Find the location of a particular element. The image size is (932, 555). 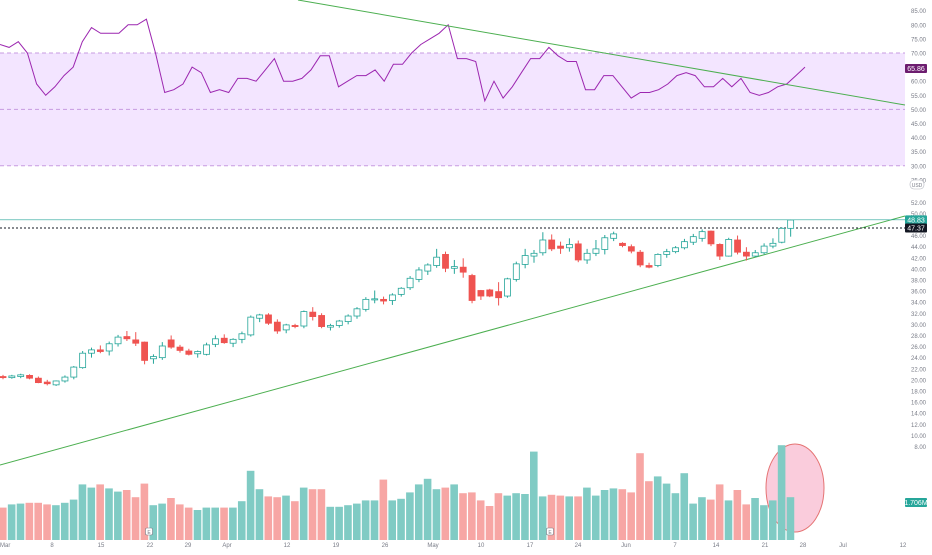

time-tick-label: 8 is located at coordinates (52, 546).